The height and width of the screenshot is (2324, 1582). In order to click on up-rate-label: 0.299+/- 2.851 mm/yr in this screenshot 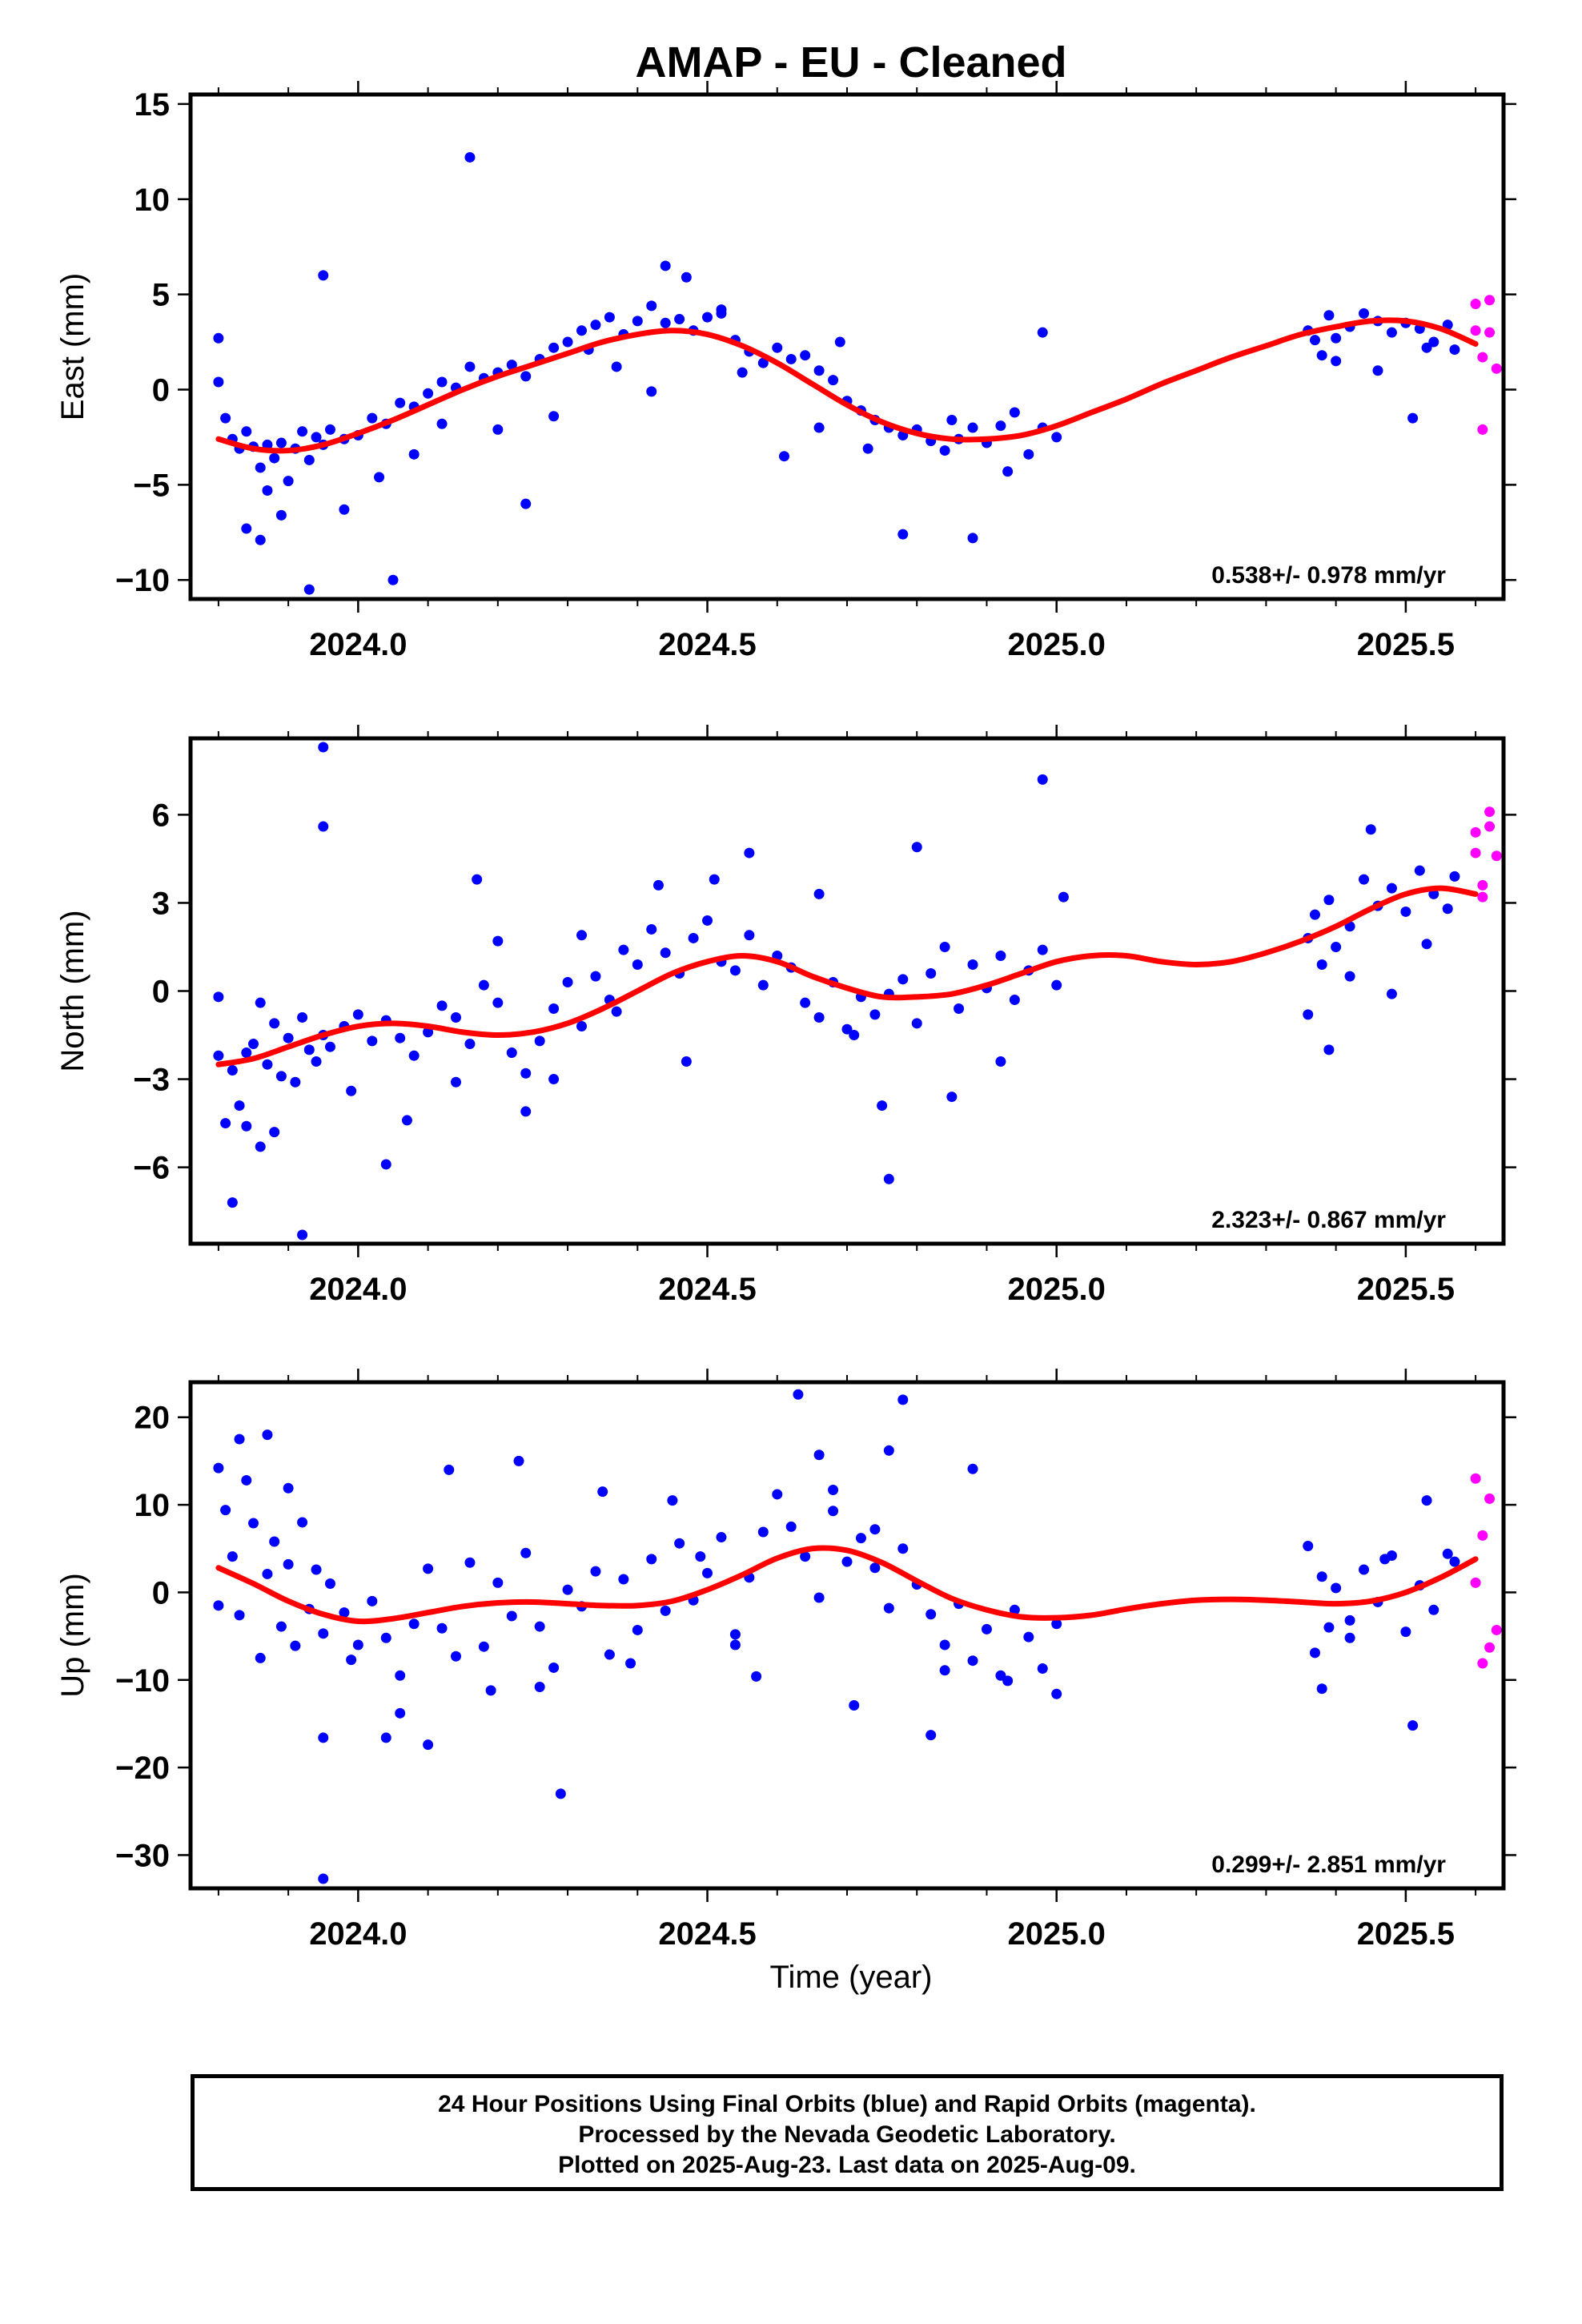, I will do `click(1328, 1865)`.